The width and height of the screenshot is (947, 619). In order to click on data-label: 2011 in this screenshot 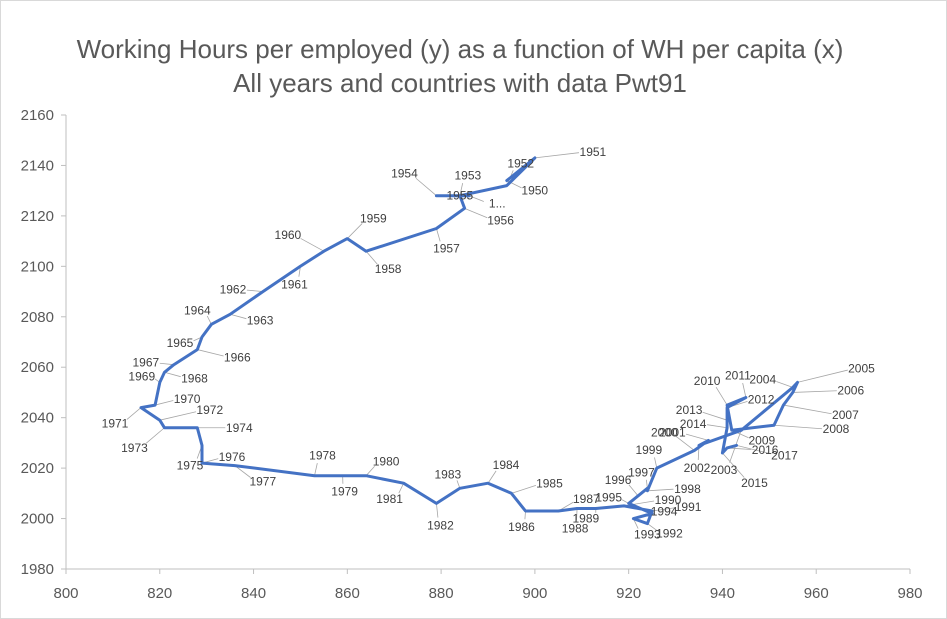, I will do `click(738, 375)`.